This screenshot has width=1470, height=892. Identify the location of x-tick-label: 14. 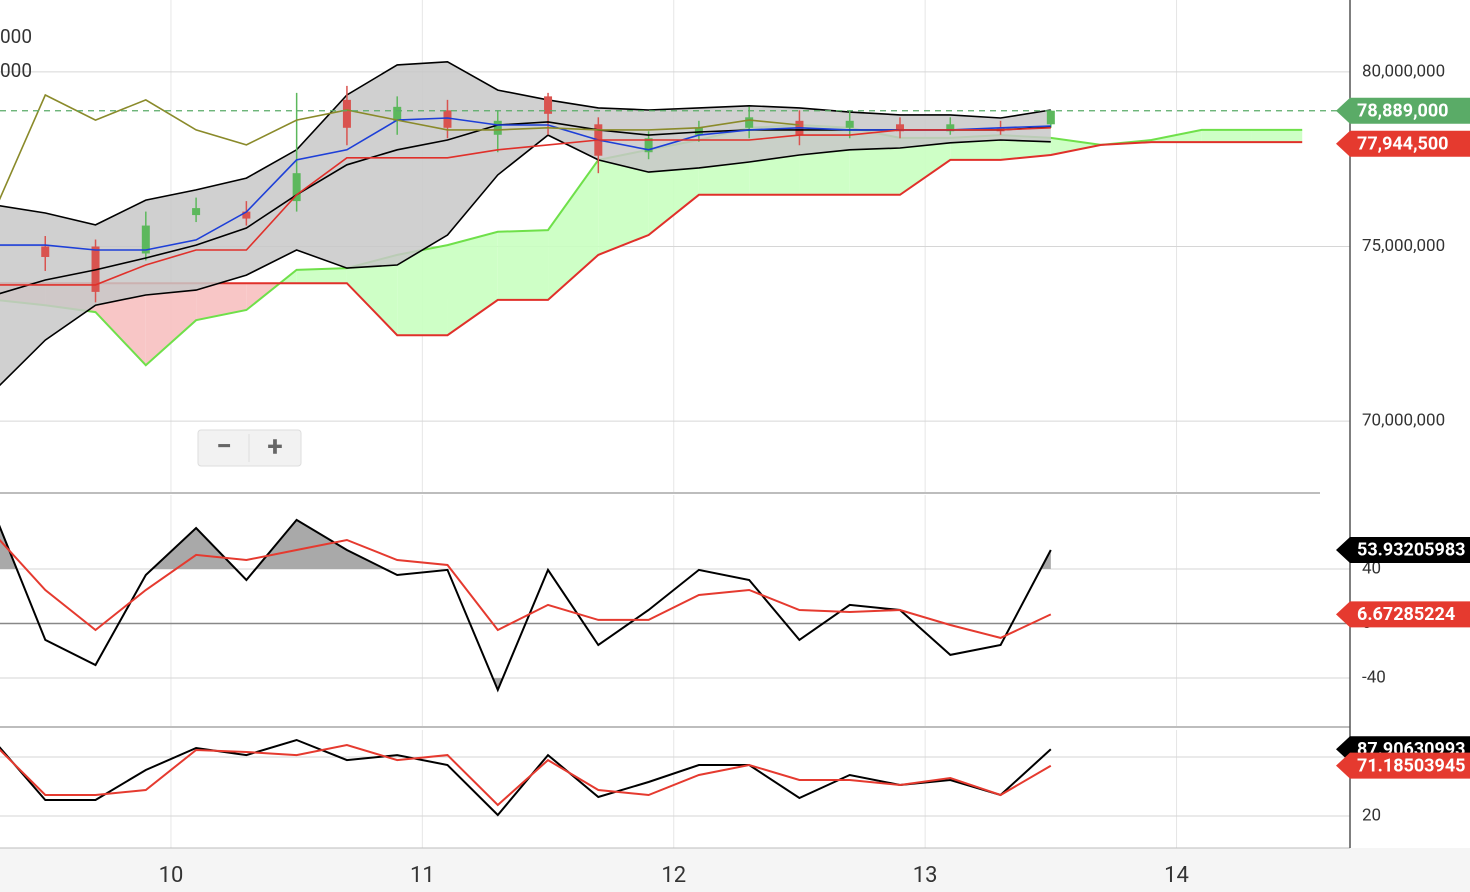
(1176, 875).